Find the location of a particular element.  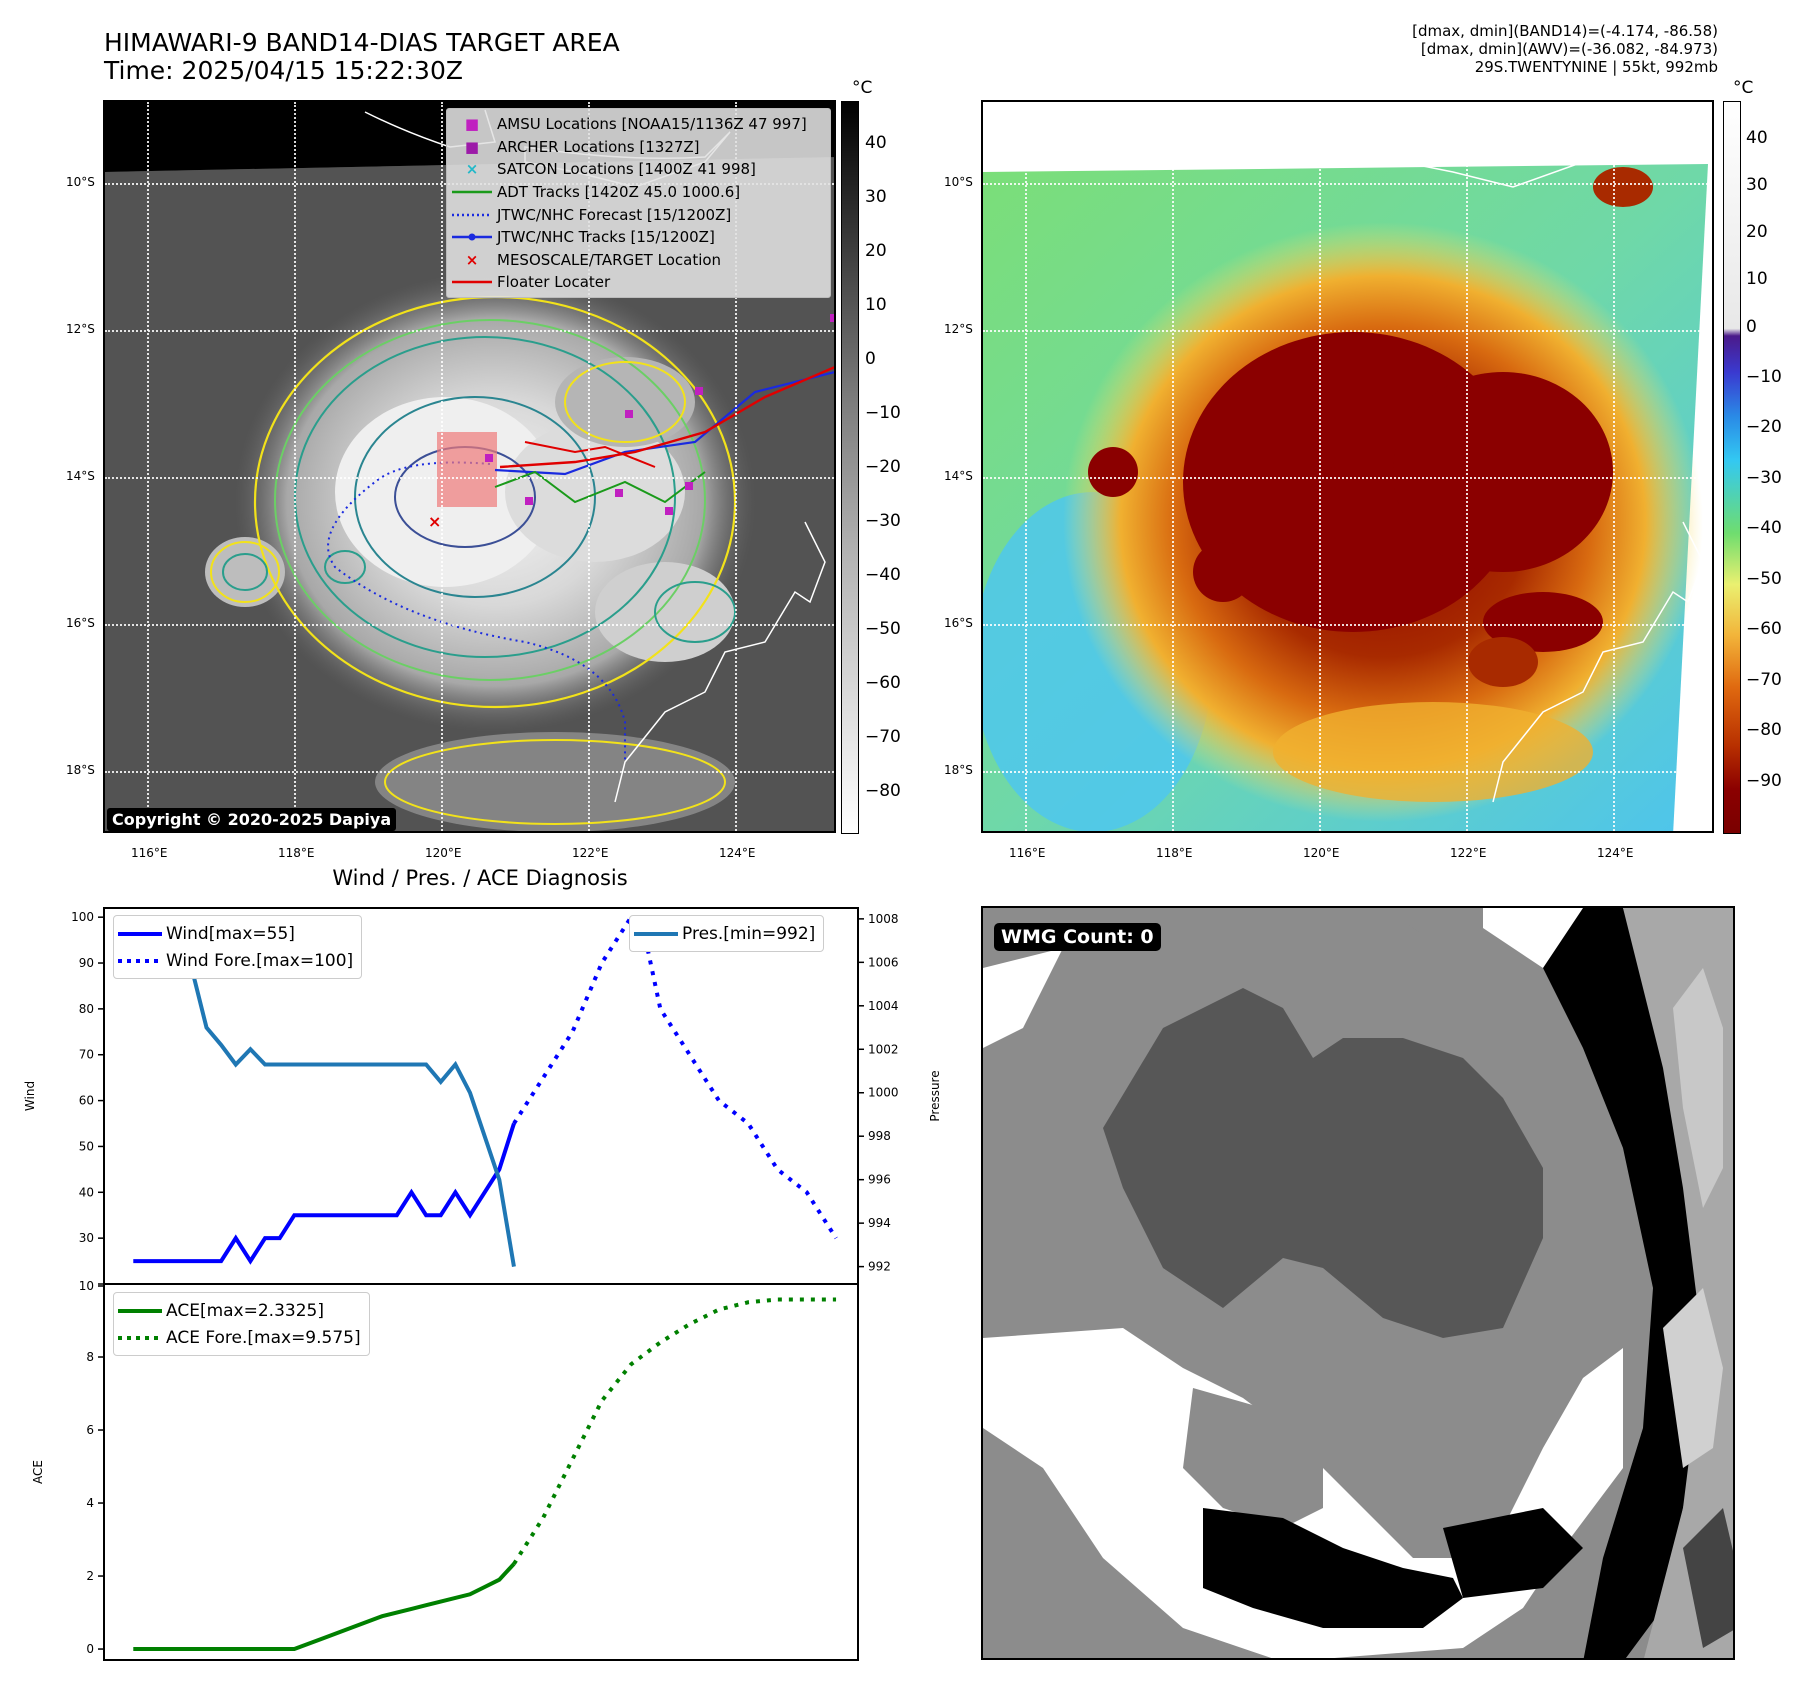

wind-tick-label: 80 is located at coordinates (86, 1009).